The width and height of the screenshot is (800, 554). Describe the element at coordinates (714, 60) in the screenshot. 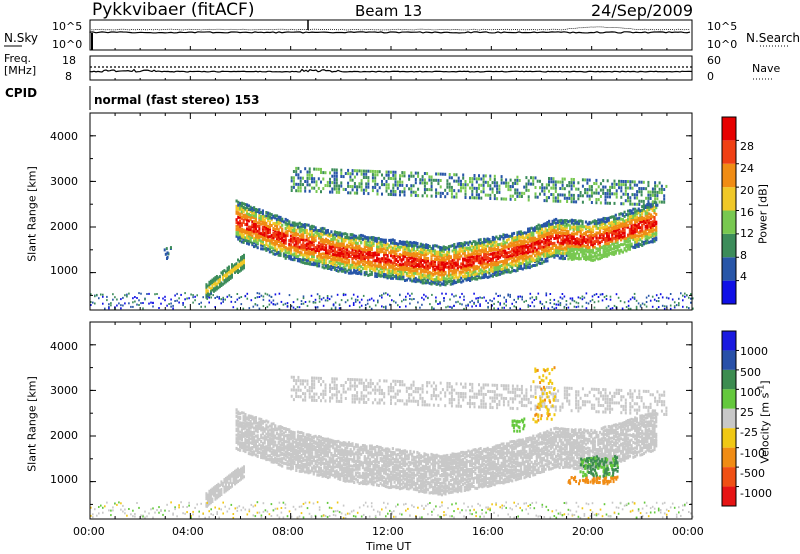

I see `nave-right-tick-top: 60` at that location.